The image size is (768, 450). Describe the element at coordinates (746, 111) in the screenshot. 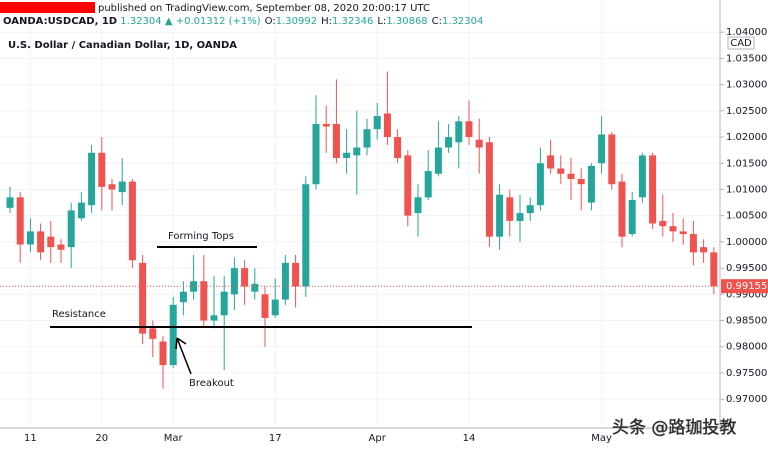

I see `y-tick-label: 1.02500` at that location.